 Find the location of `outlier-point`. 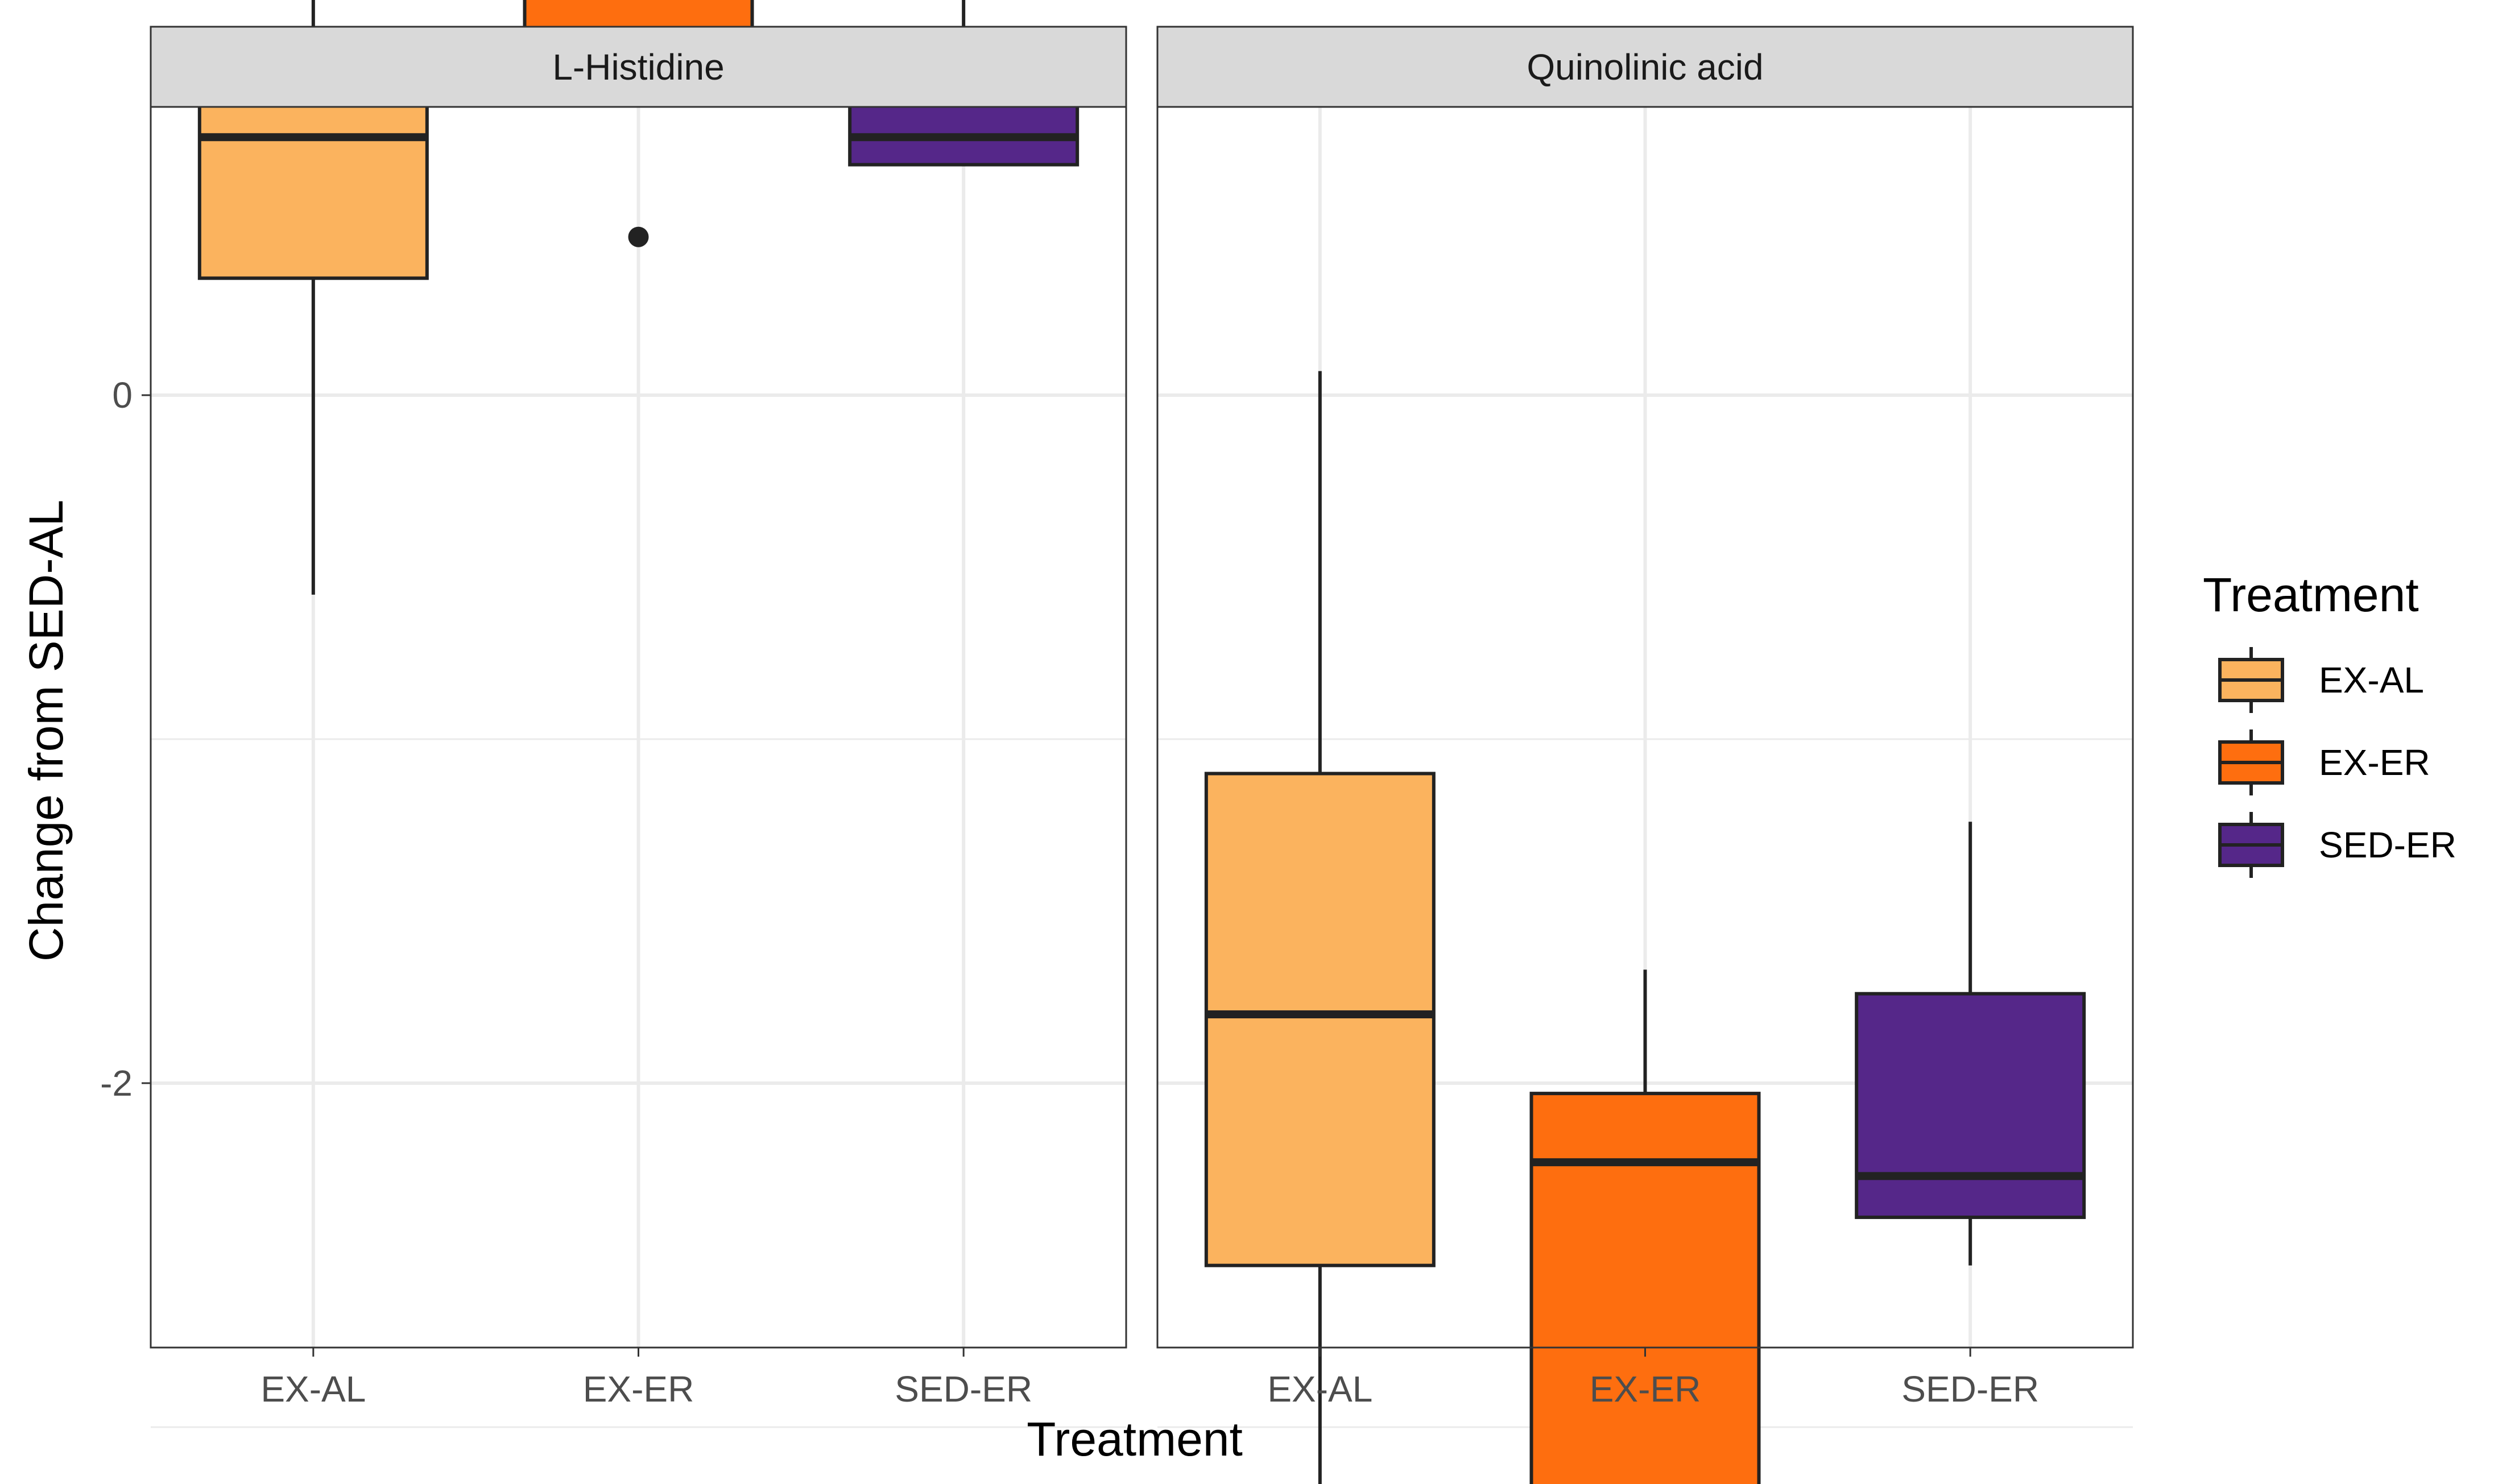

outlier-point is located at coordinates (638, 237).